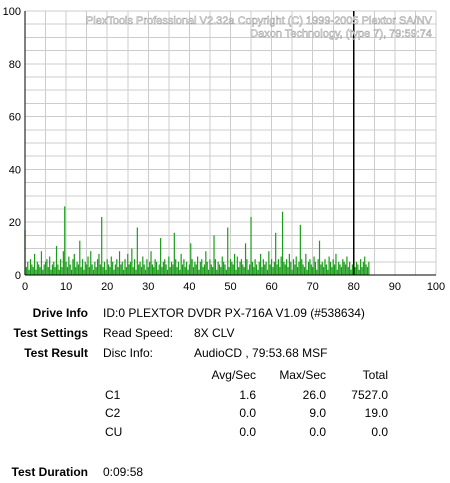 This screenshot has width=450, height=483. What do you see at coordinates (123, 472) in the screenshot?
I see `test-duration-value: 0:09:58` at bounding box center [123, 472].